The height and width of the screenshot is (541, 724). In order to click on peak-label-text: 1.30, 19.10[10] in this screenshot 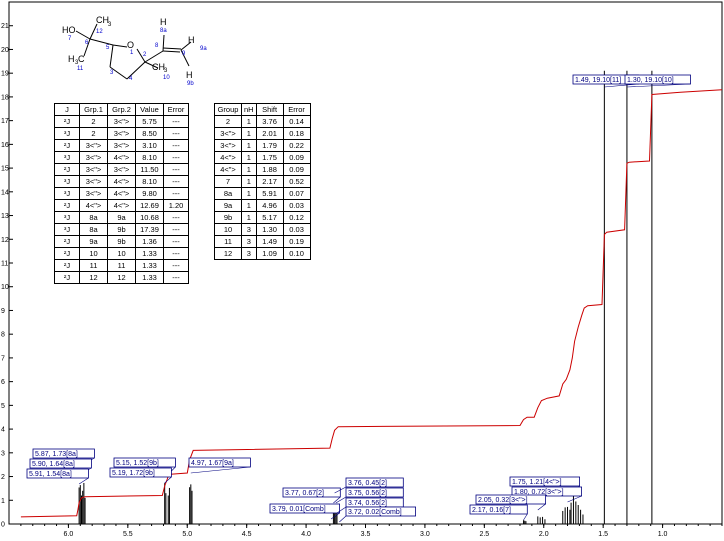, I will do `click(650, 80)`.